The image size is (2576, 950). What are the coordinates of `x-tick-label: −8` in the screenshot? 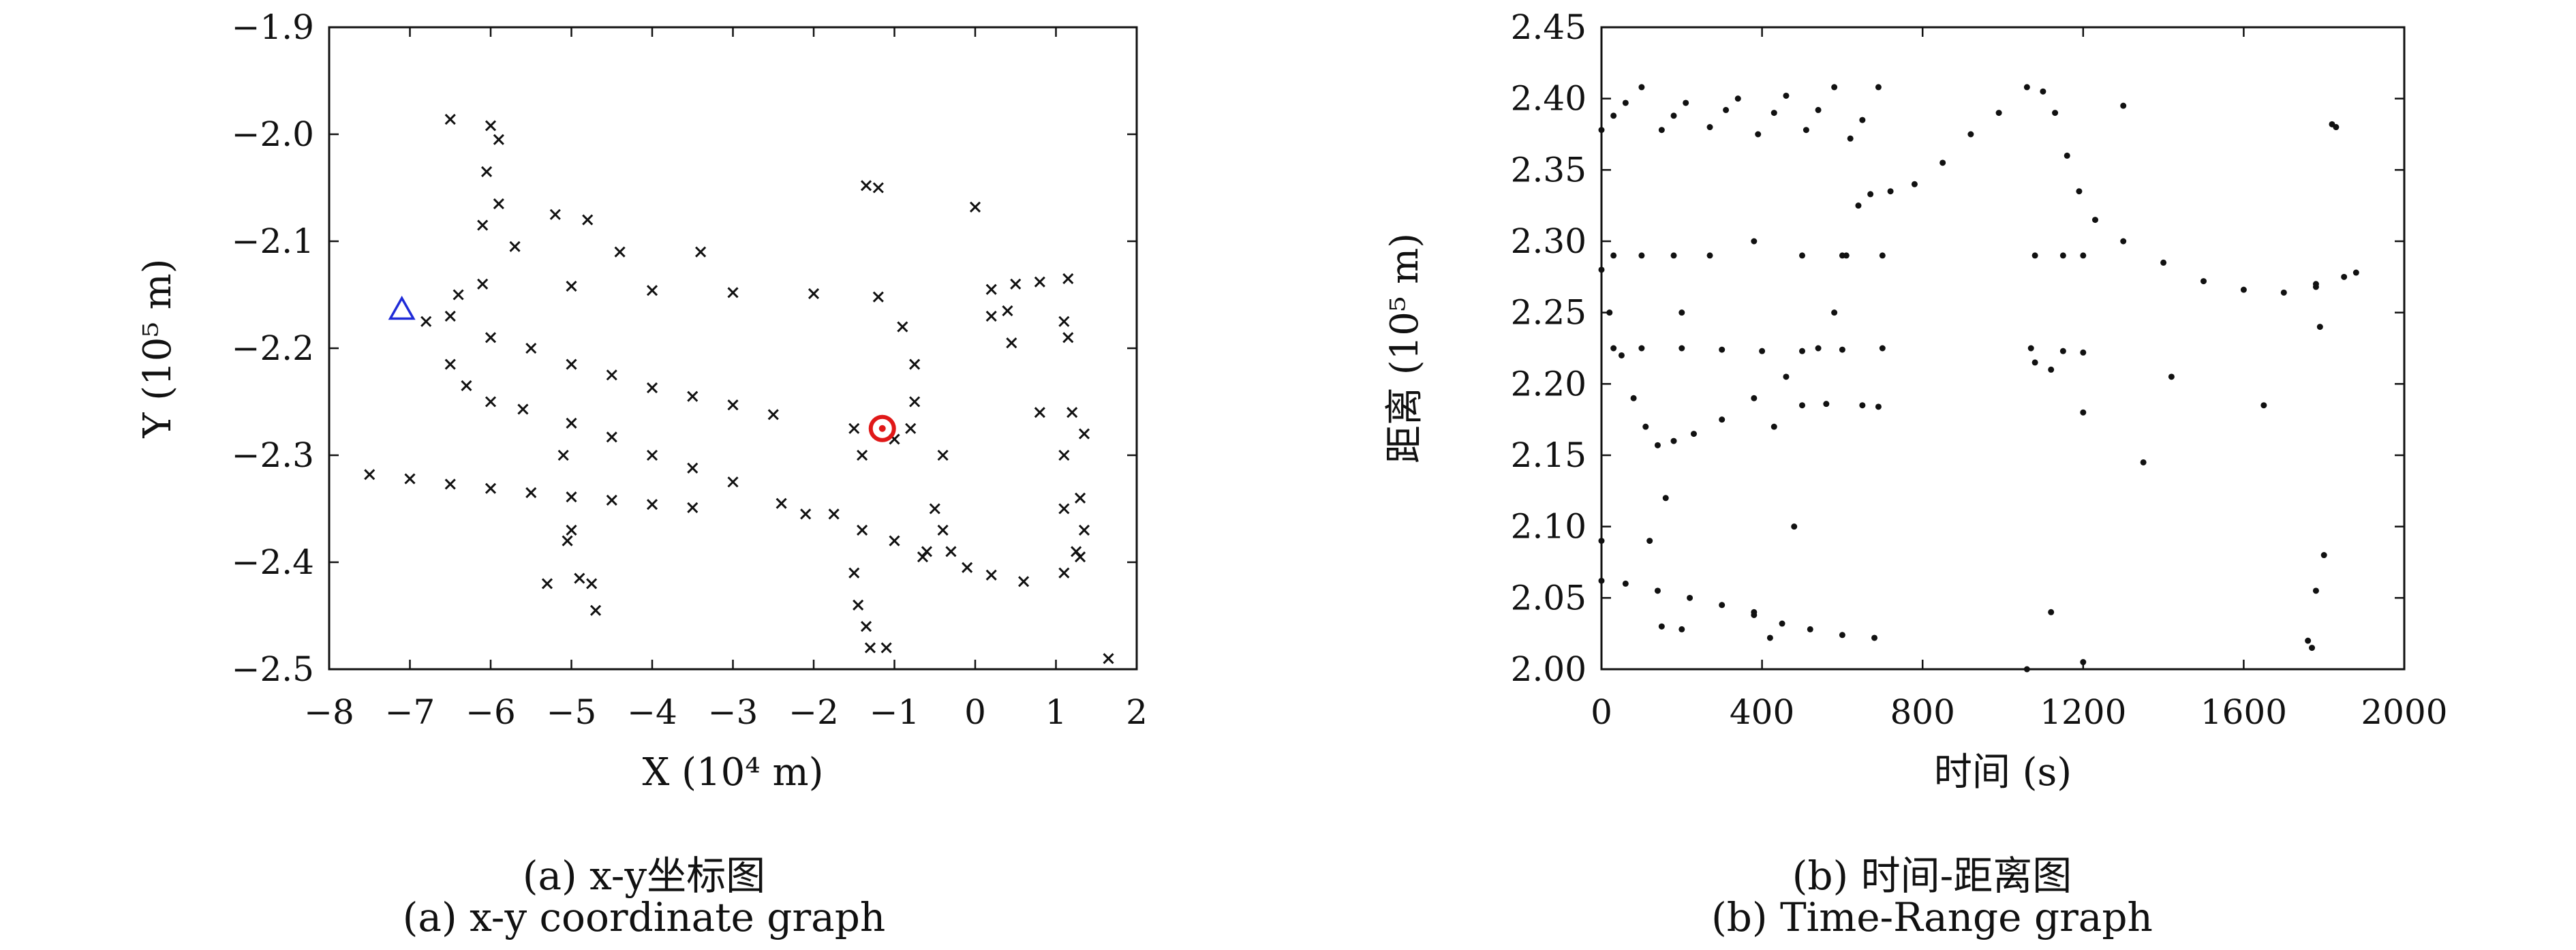 It's located at (329, 712).